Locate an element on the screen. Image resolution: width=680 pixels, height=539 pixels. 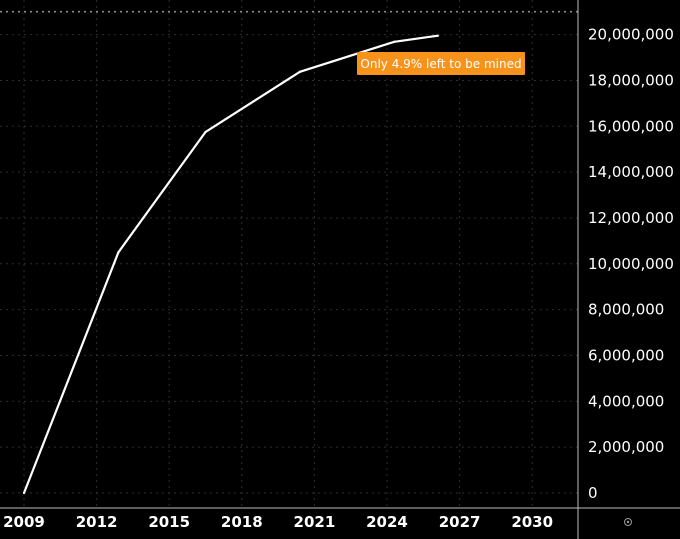
y-tick-label: 2,000,000 is located at coordinates (626, 447).